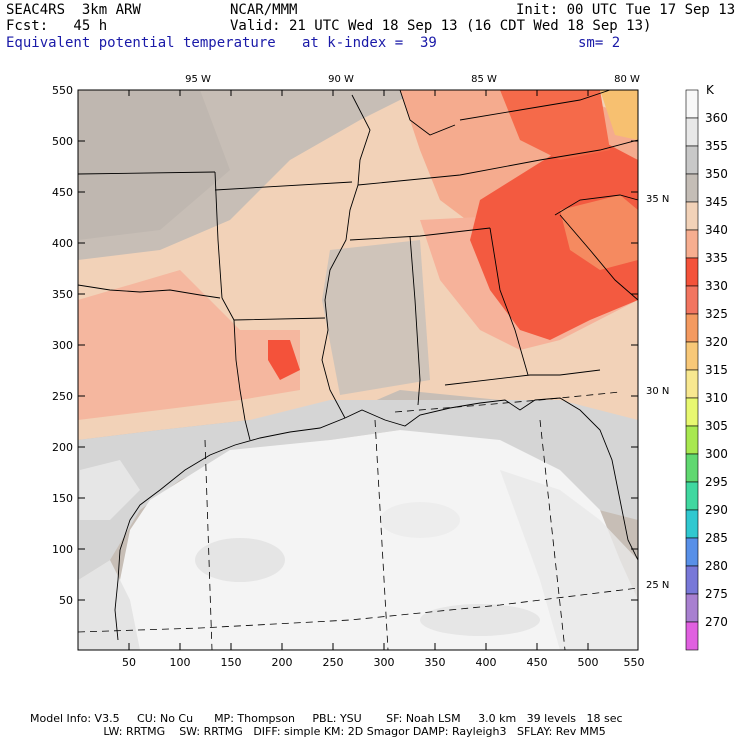 The width and height of the screenshot is (740, 740). Describe the element at coordinates (242, 380) in the screenshot. I see `texas-louisiana-border` at that location.